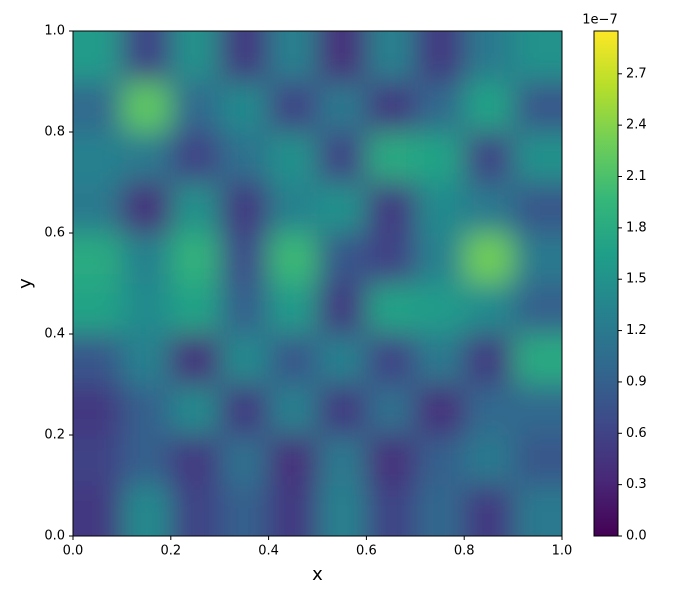 This screenshot has height=604, width=700. Describe the element at coordinates (54, 435) in the screenshot. I see `y-tick-label: 0.2` at that location.